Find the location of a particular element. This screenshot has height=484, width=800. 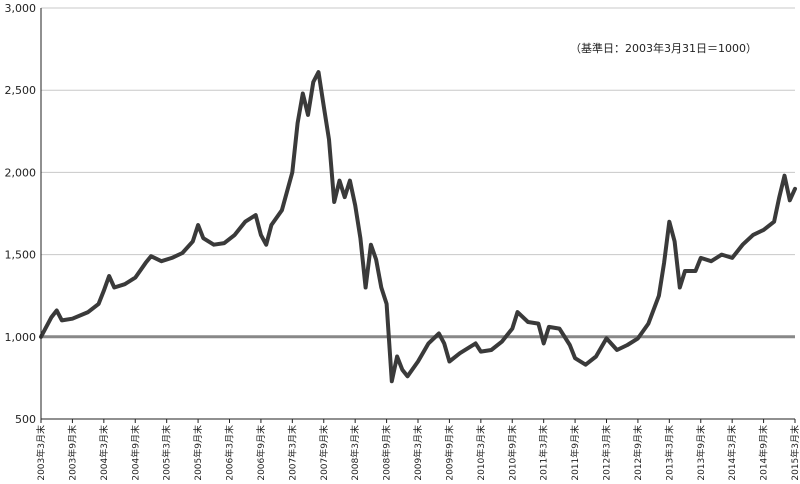

x-tick-label: 2007年3月末 is located at coordinates (292, 453).